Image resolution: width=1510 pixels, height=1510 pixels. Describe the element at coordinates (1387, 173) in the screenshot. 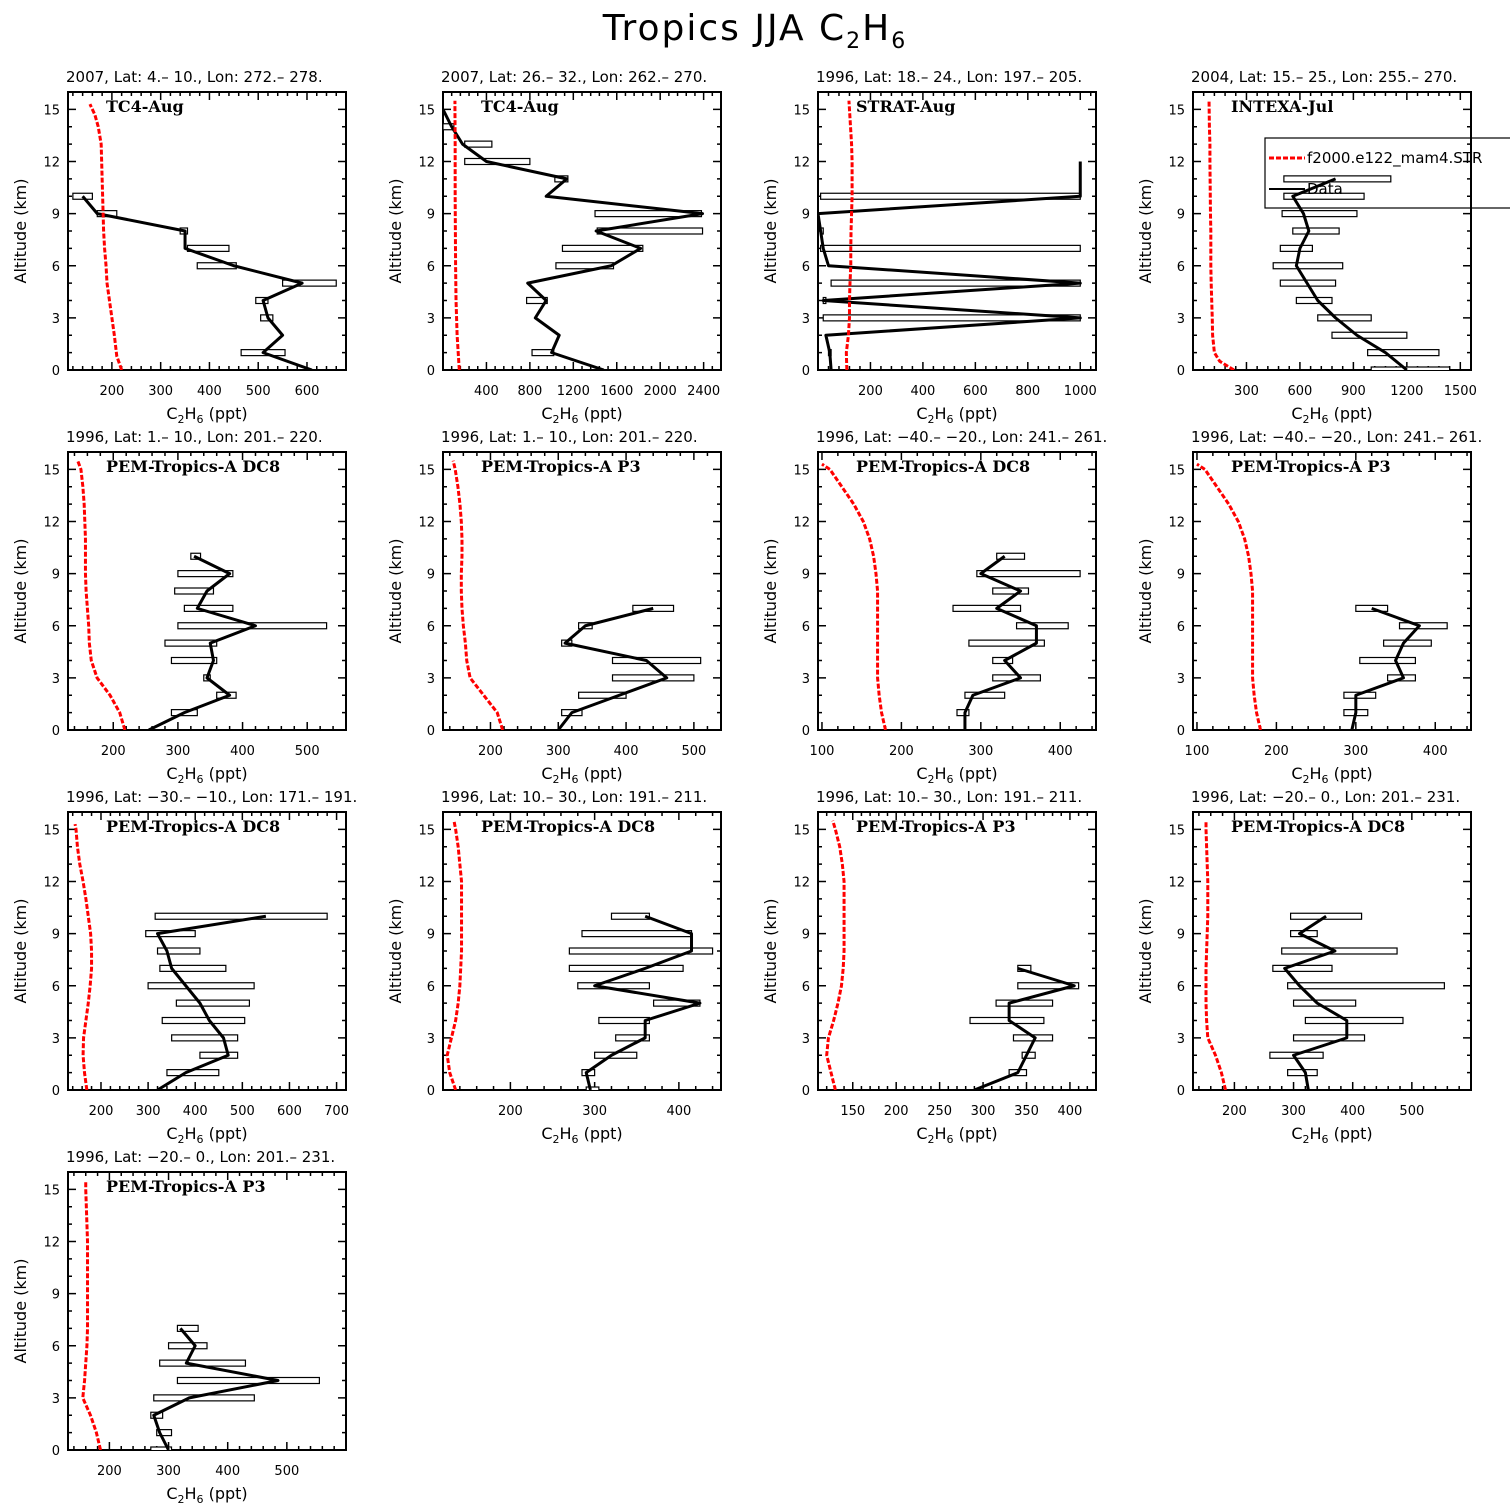

I see `legend-box` at that location.